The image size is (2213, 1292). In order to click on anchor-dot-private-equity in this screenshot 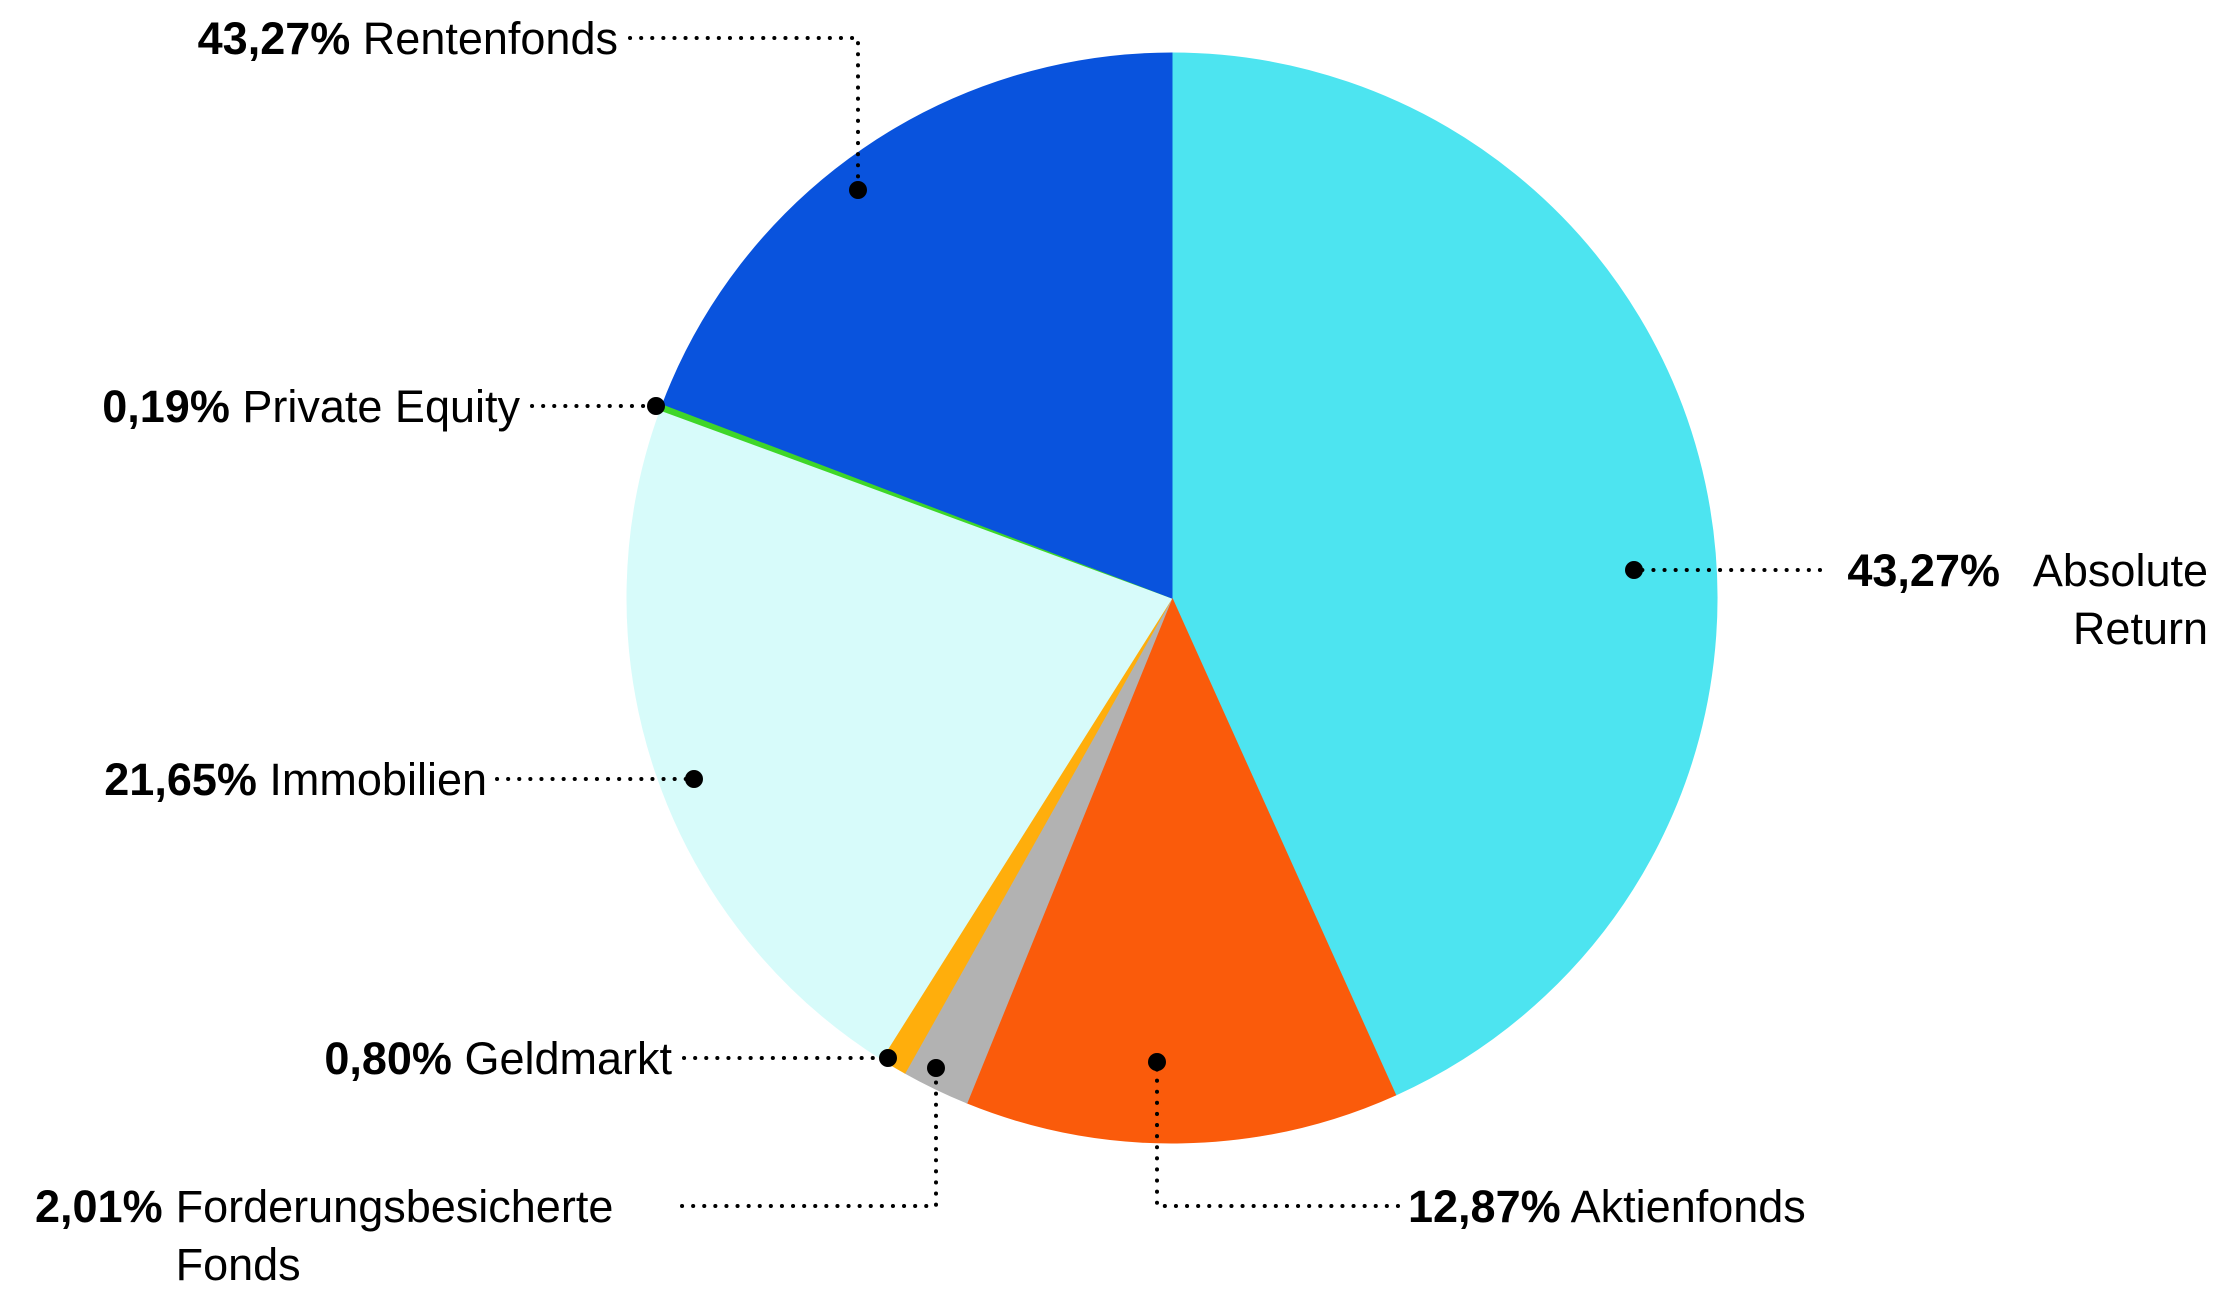, I will do `click(656, 406)`.